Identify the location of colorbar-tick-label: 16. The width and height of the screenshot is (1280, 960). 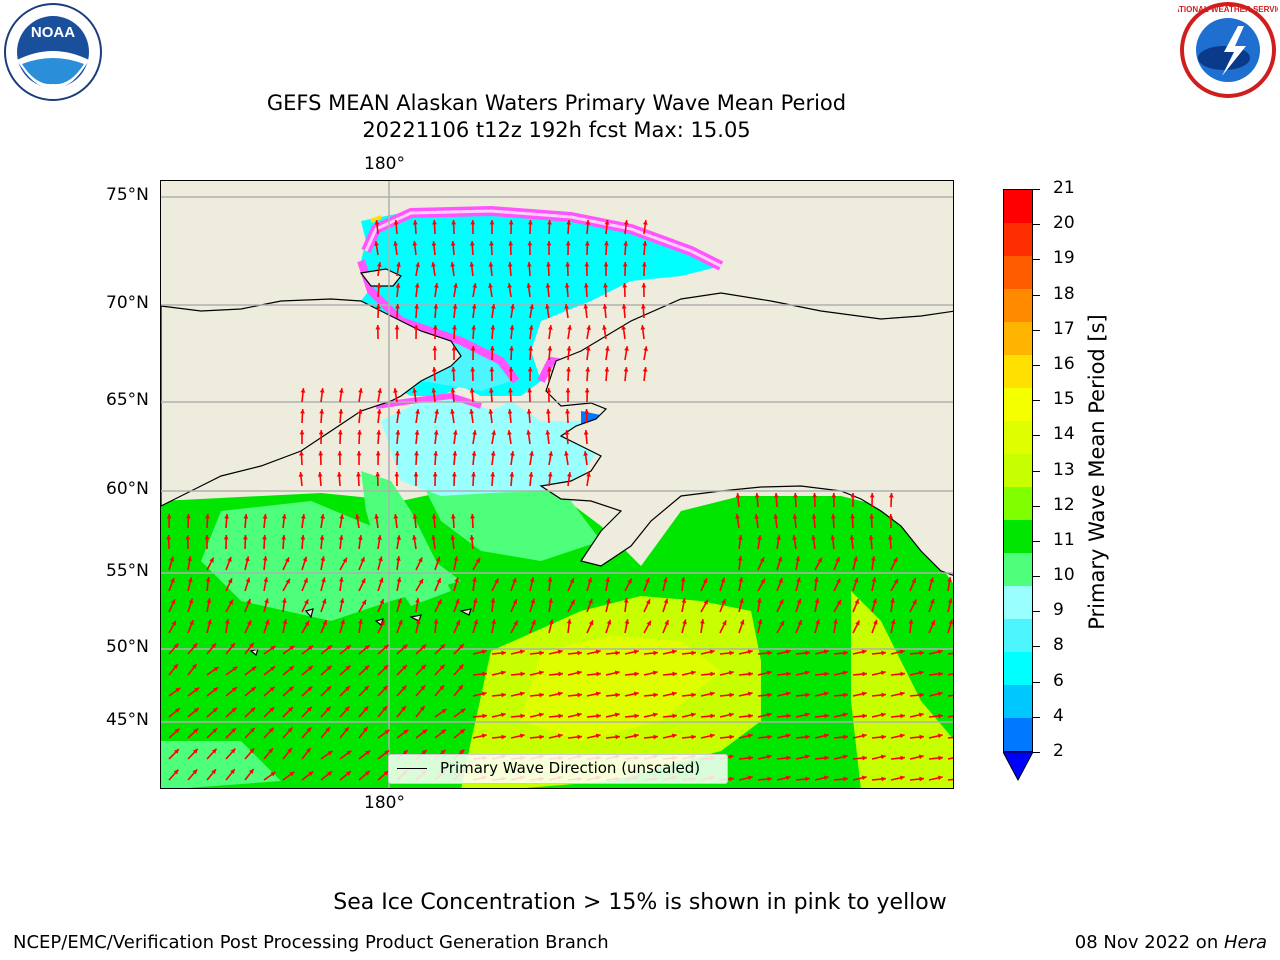
(1064, 363).